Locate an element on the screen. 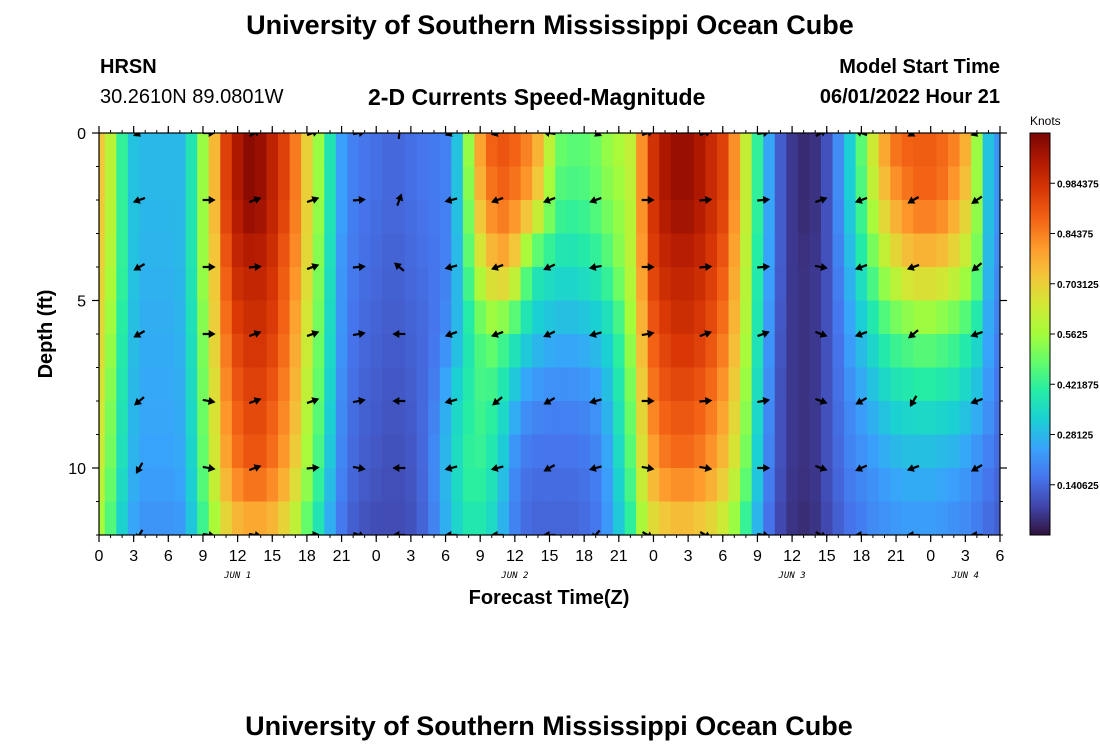 The image size is (1100, 750). x-tick-label: 12 is located at coordinates (515, 556).